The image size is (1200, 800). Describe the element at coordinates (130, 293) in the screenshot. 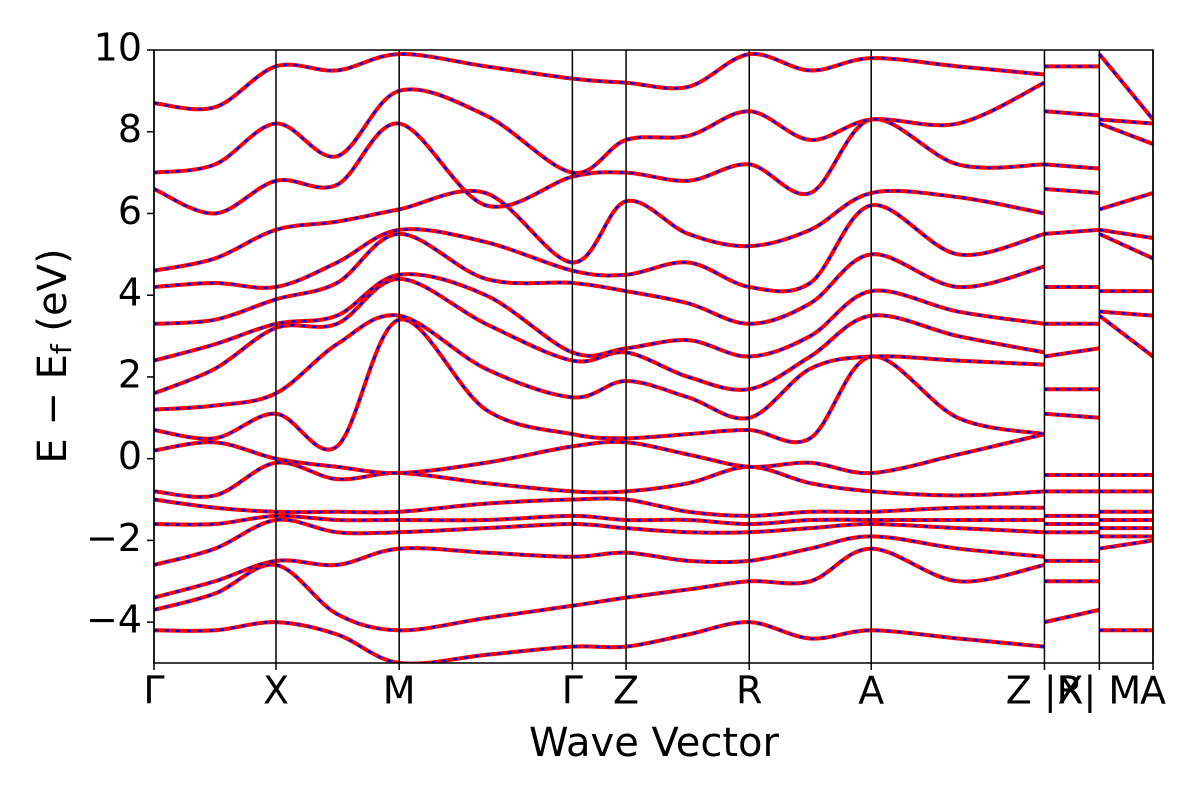

I see `y-tick-label: 4` at that location.